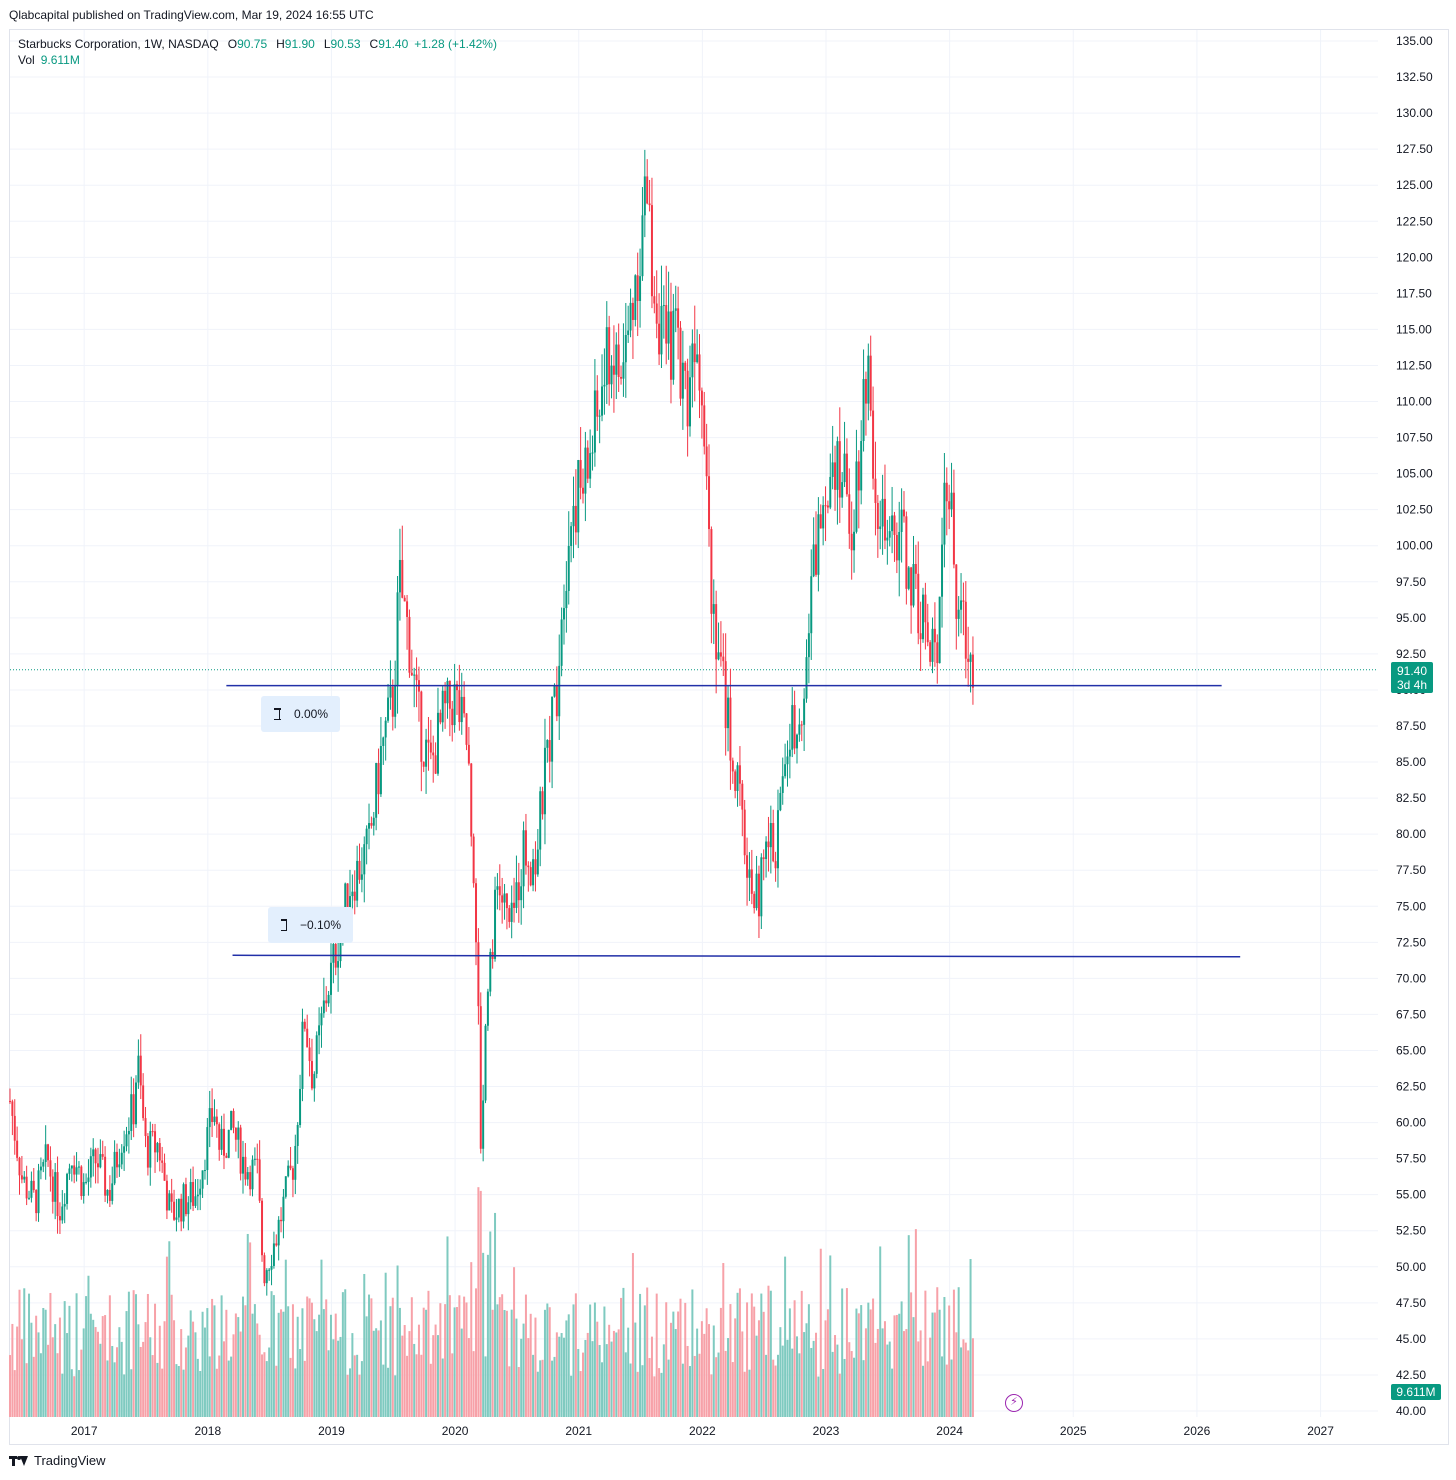  What do you see at coordinates (57, 1460) in the screenshot?
I see `tradingview-logo: TradingView` at bounding box center [57, 1460].